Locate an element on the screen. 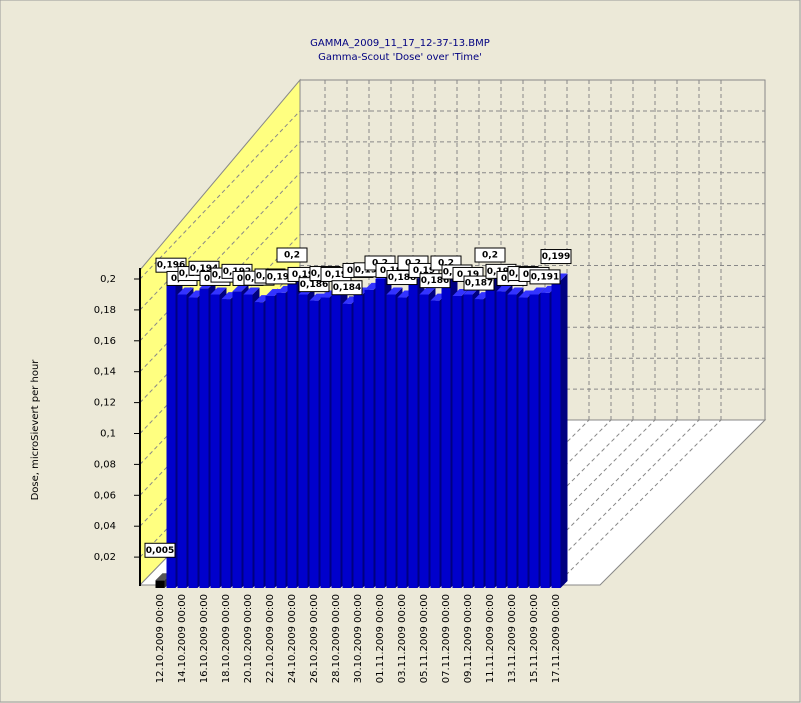 The height and width of the screenshot is (703, 801). x-tick-label: 13.11.2009 00:00 is located at coordinates (512, 638).